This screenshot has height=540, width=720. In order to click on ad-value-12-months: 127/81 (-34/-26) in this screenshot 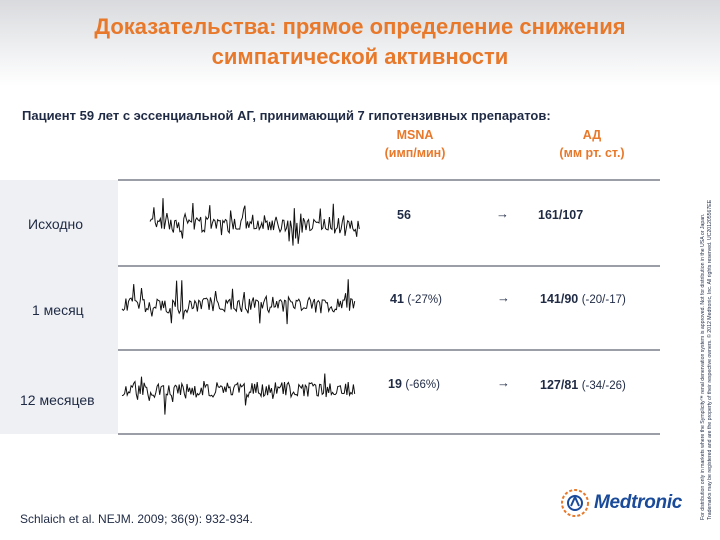, I will do `click(583, 385)`.